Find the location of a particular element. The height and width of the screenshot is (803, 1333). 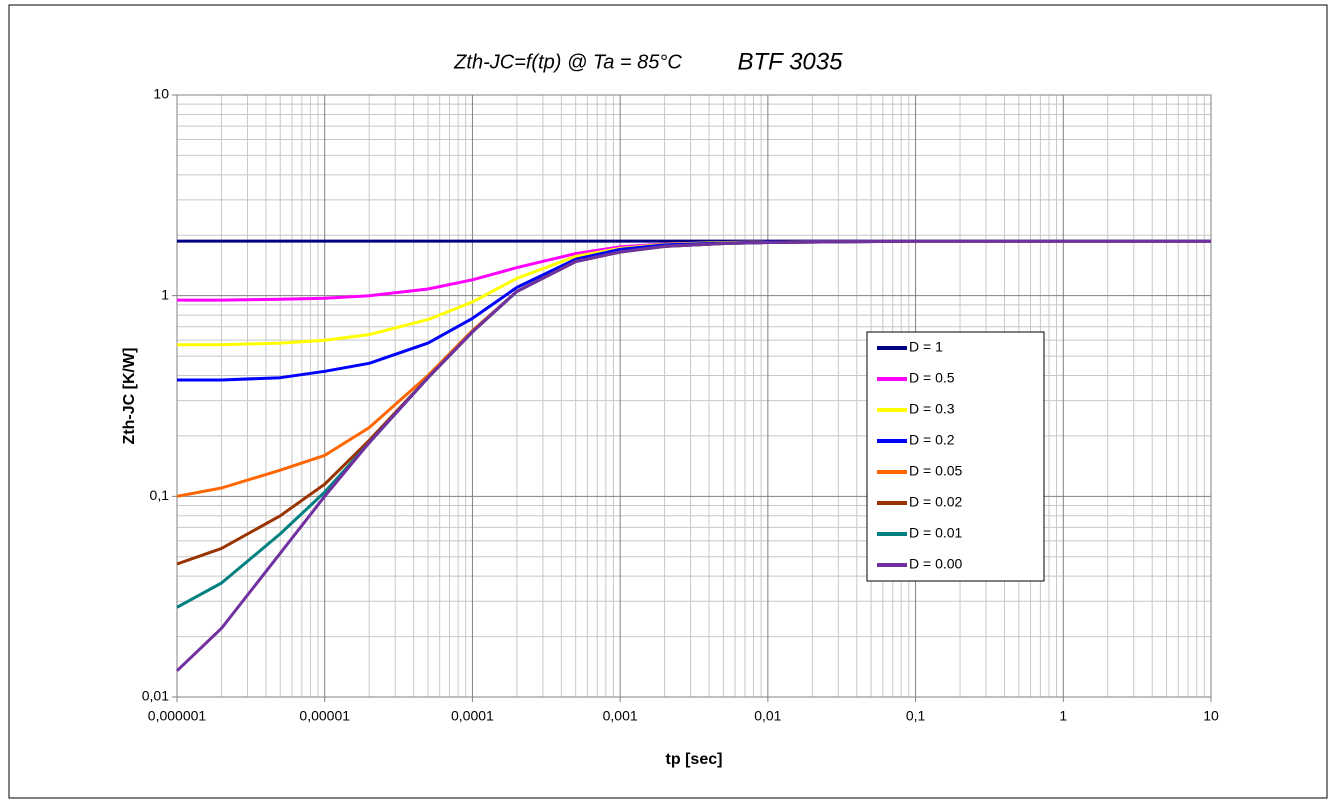

x-tick-label: 10 is located at coordinates (1211, 716).